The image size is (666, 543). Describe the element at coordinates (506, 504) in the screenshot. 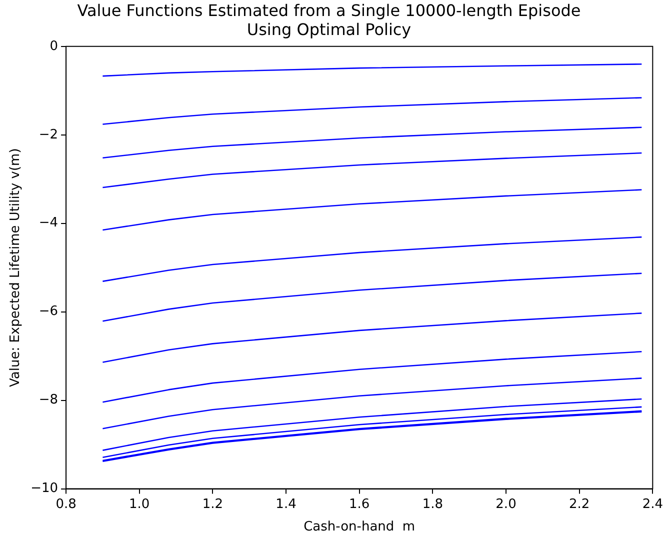

I see `x-tick-label: 2.0` at that location.